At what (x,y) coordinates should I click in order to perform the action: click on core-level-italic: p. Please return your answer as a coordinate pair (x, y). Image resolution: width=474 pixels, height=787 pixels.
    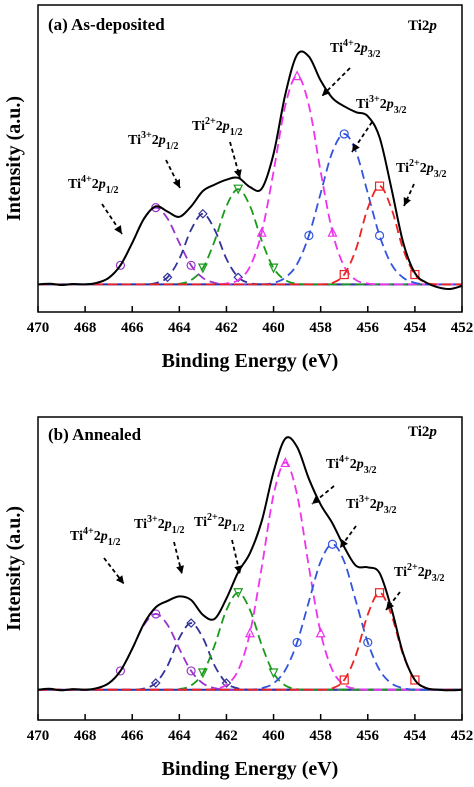
    Looking at the image, I should click on (432, 26).